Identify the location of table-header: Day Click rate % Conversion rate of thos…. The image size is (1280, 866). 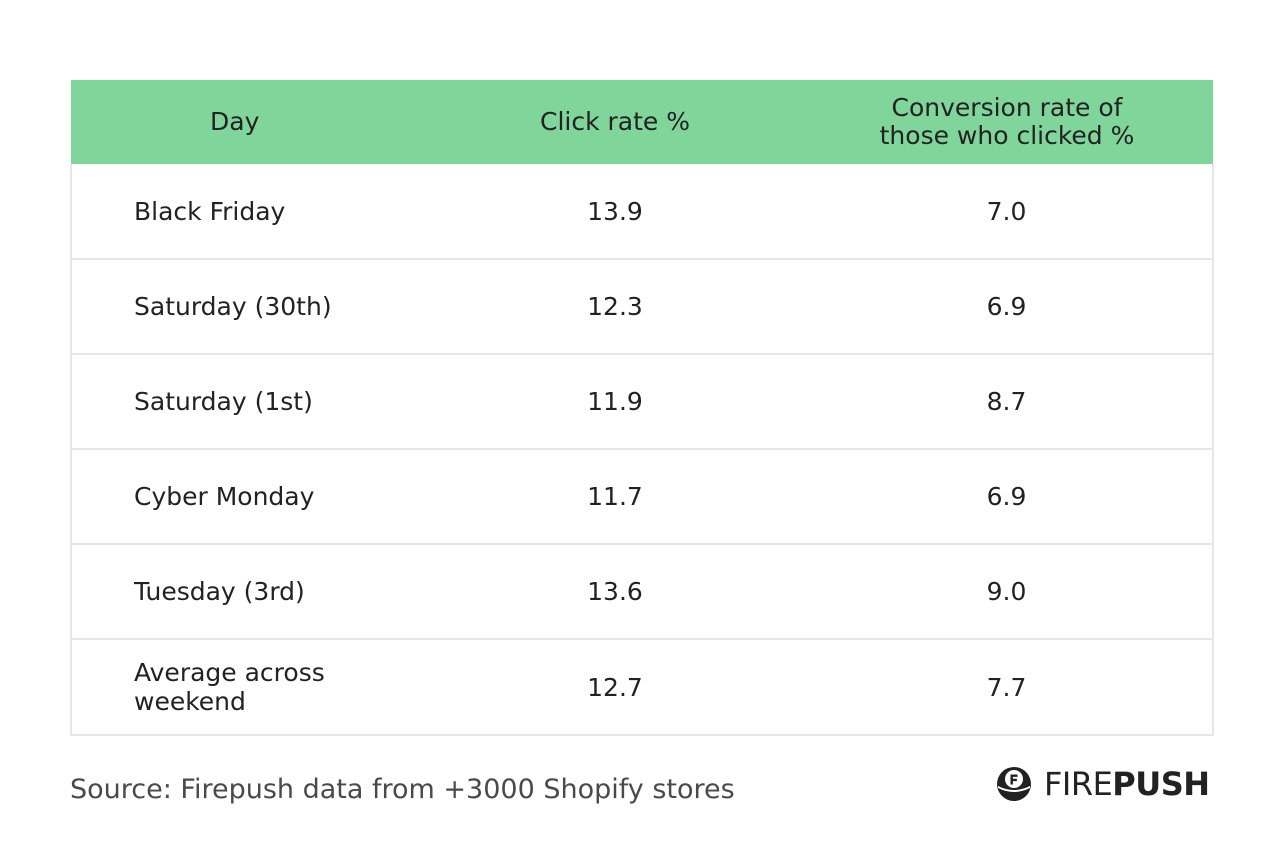
(642, 122).